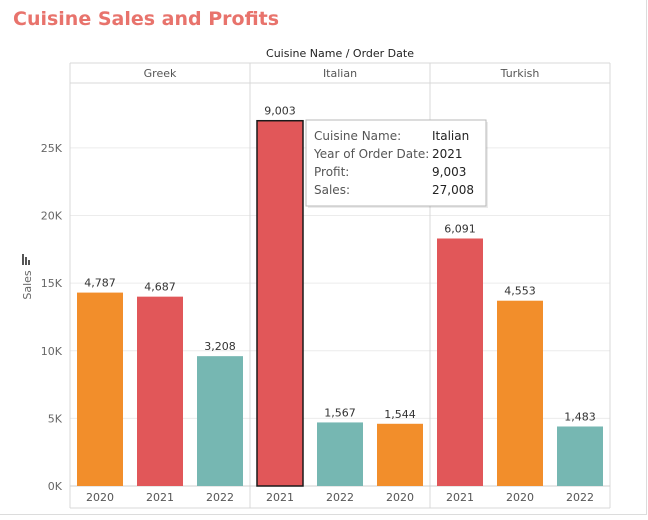  Describe the element at coordinates (396, 163) in the screenshot. I see `tooltip` at that location.